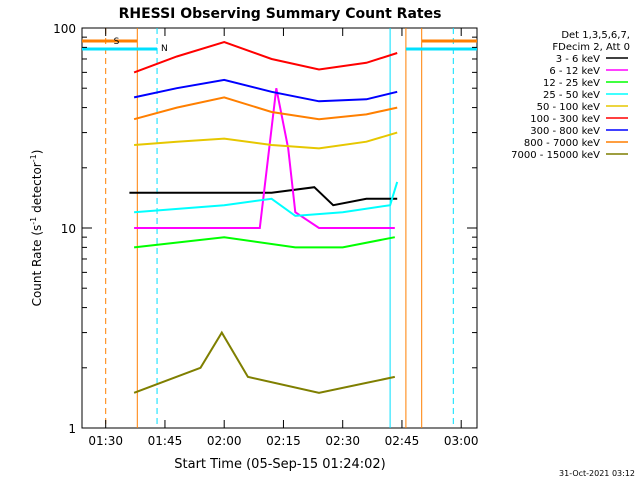  What do you see at coordinates (72, 429) in the screenshot?
I see `y-tick-label: 1` at bounding box center [72, 429].